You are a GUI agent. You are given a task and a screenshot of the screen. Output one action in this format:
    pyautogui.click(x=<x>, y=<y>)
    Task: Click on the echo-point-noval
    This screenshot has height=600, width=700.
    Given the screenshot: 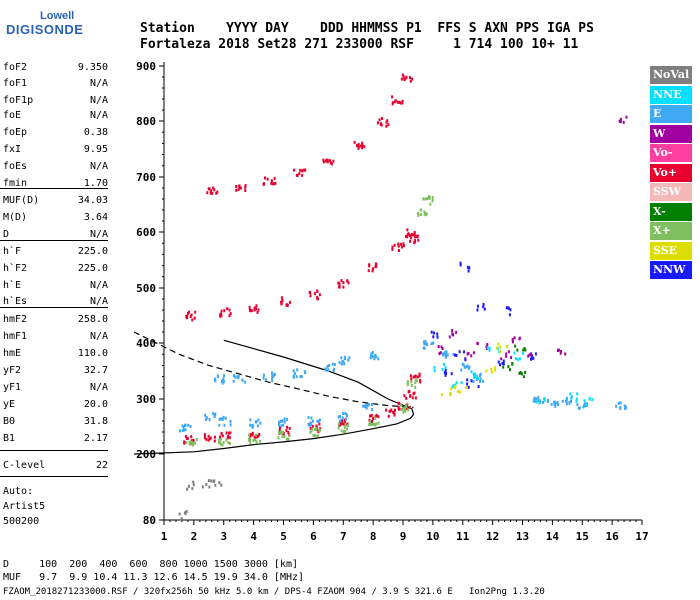 What is the action you would take?
    pyautogui.click(x=214, y=481)
    